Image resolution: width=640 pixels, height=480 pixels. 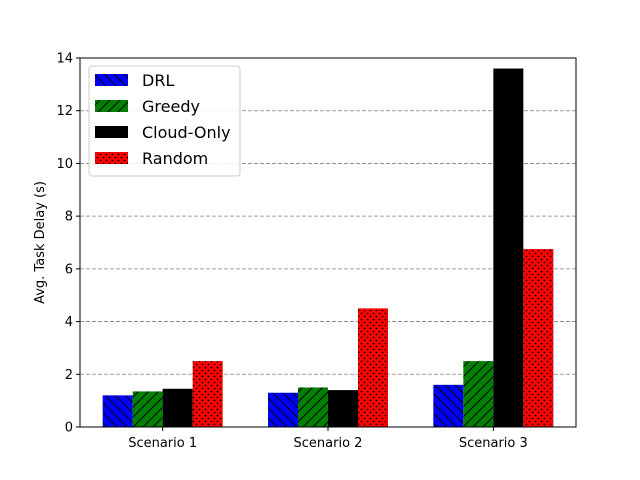 I want to click on x-tick-label: Scenario 1, so click(x=162, y=443).